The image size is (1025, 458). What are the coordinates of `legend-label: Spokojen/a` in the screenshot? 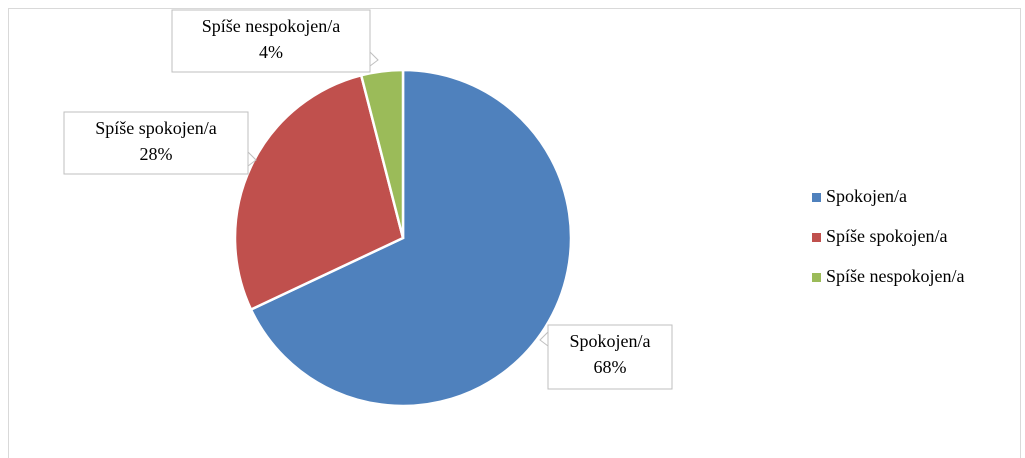 It's located at (866, 196).